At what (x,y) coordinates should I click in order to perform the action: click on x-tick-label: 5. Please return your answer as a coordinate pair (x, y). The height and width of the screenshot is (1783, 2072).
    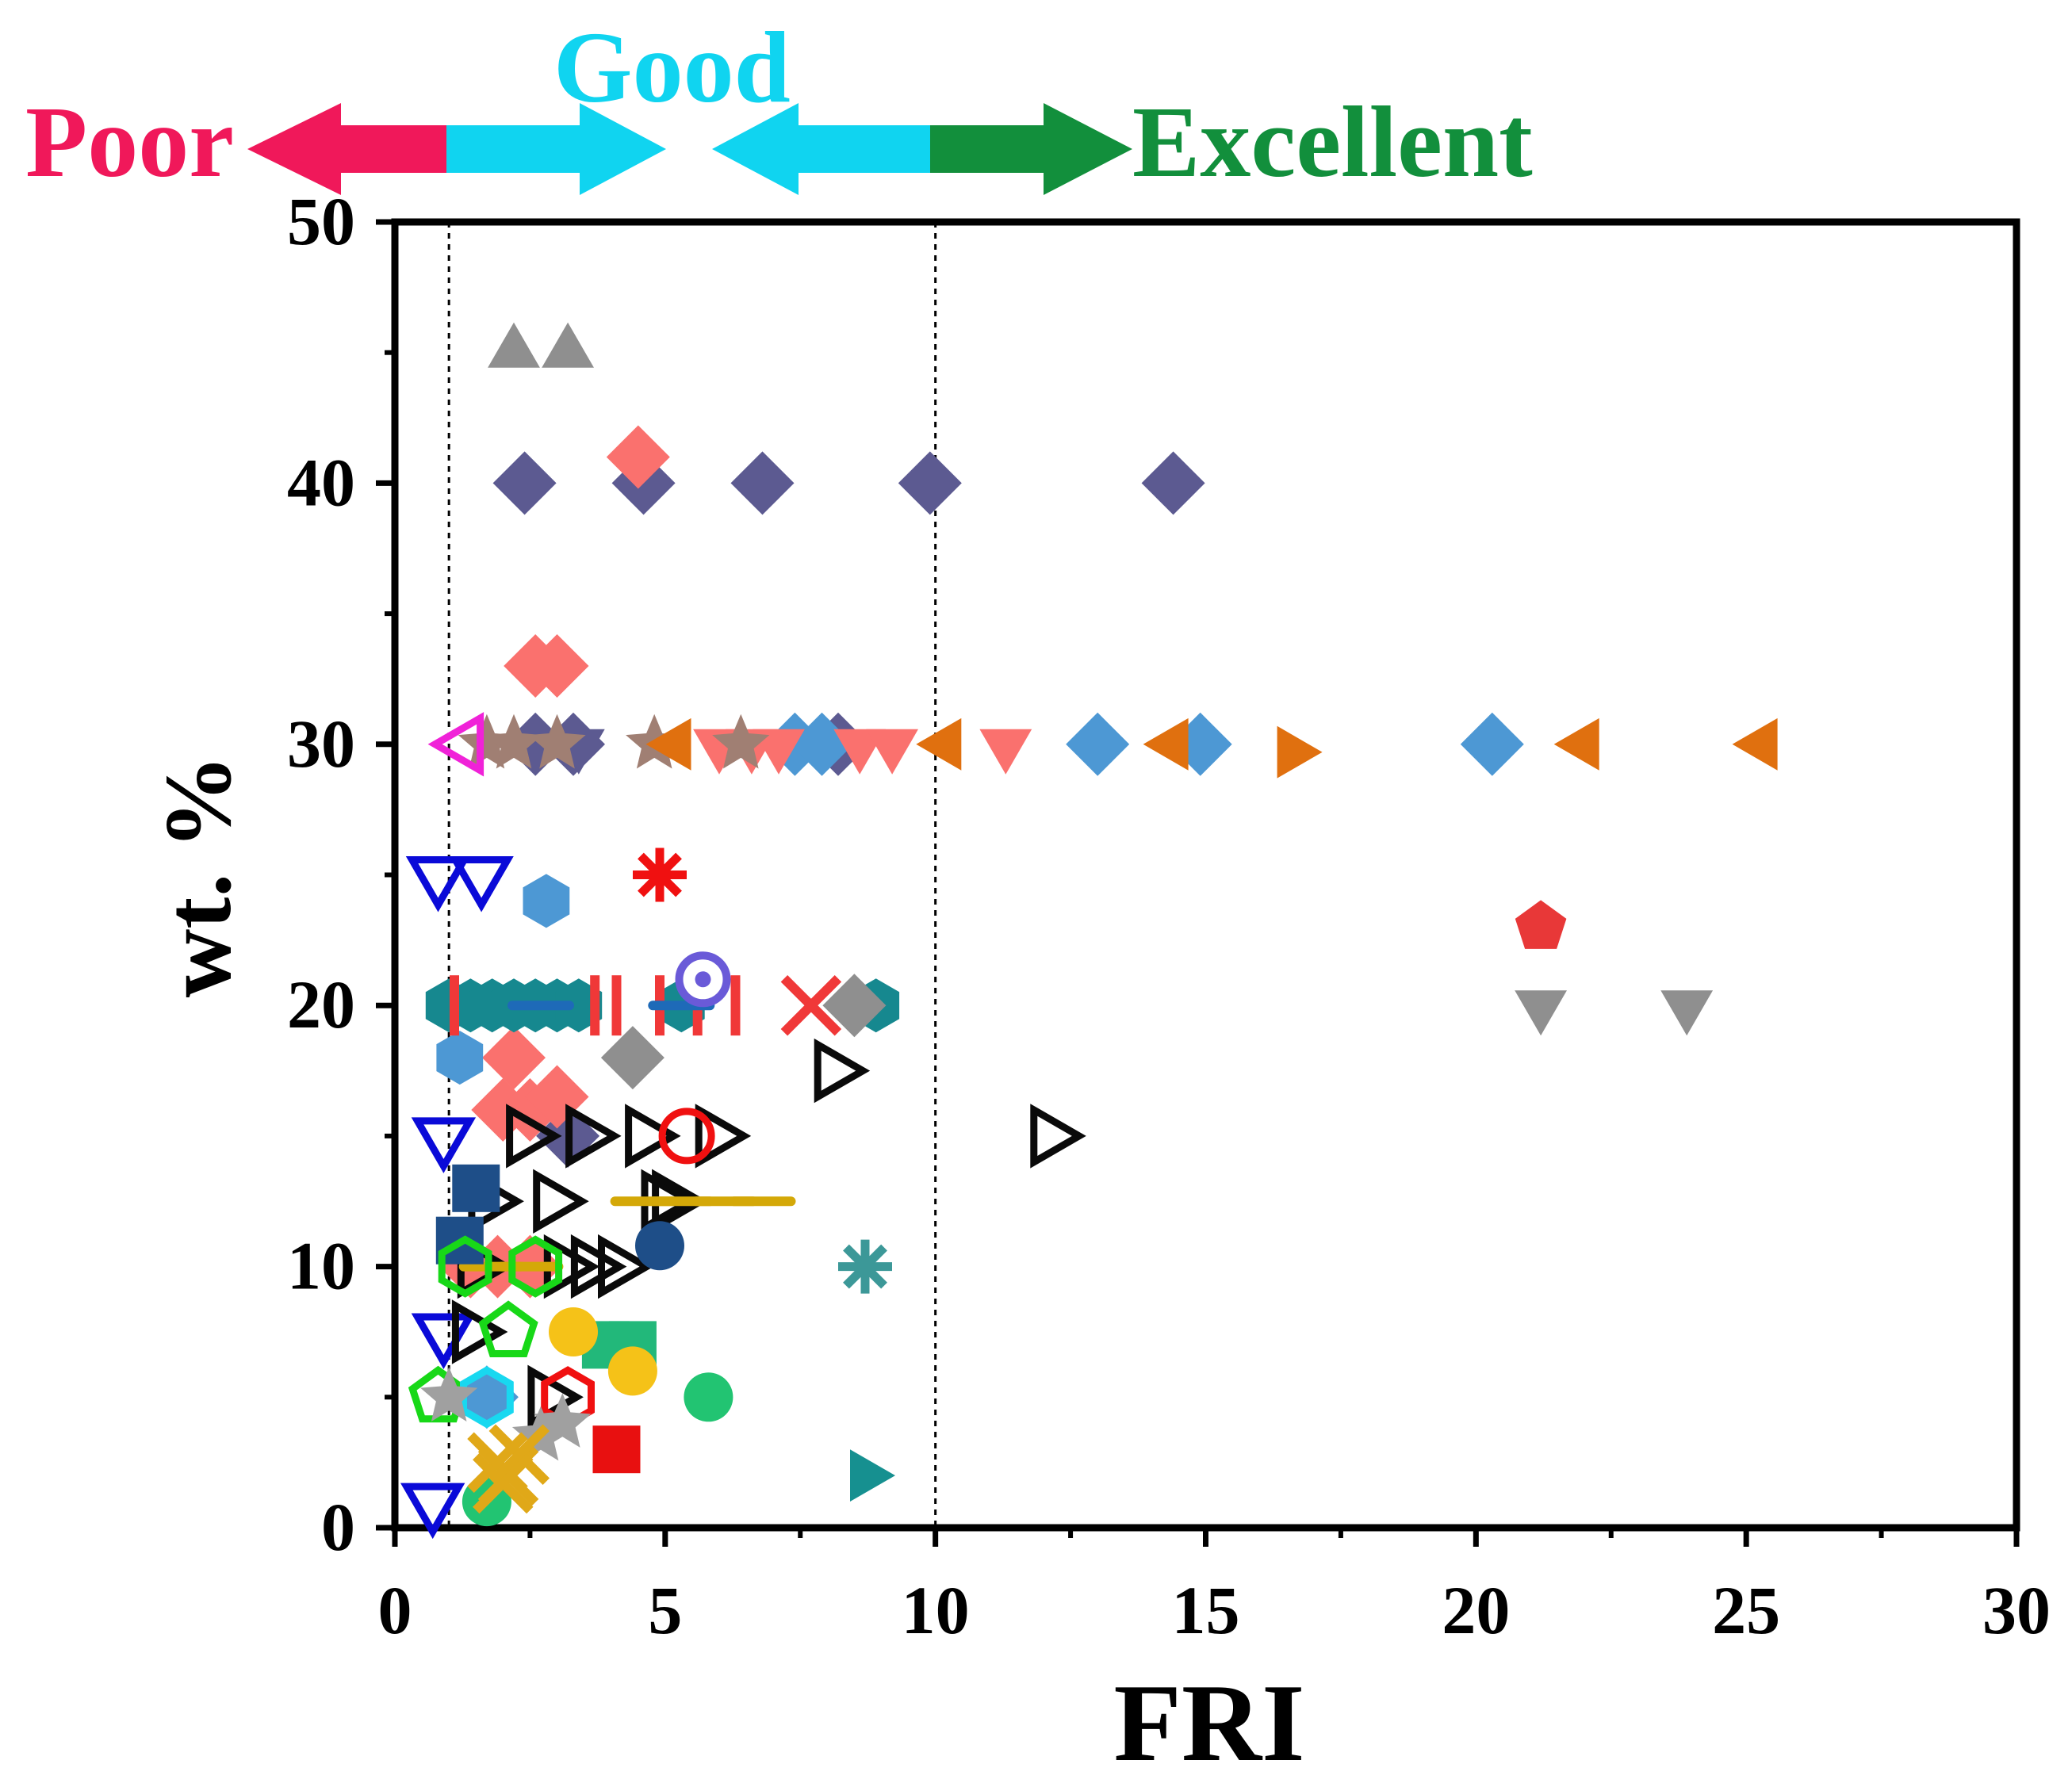
    Looking at the image, I should click on (665, 1610).